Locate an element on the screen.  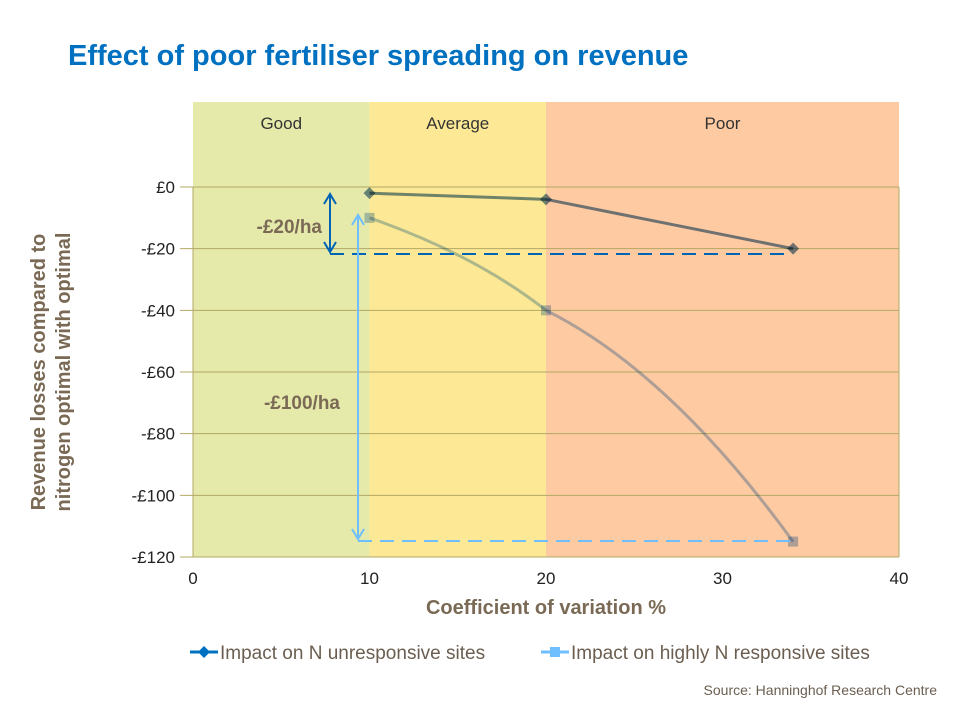
y-tick-label: -£20 is located at coordinates (158, 249).